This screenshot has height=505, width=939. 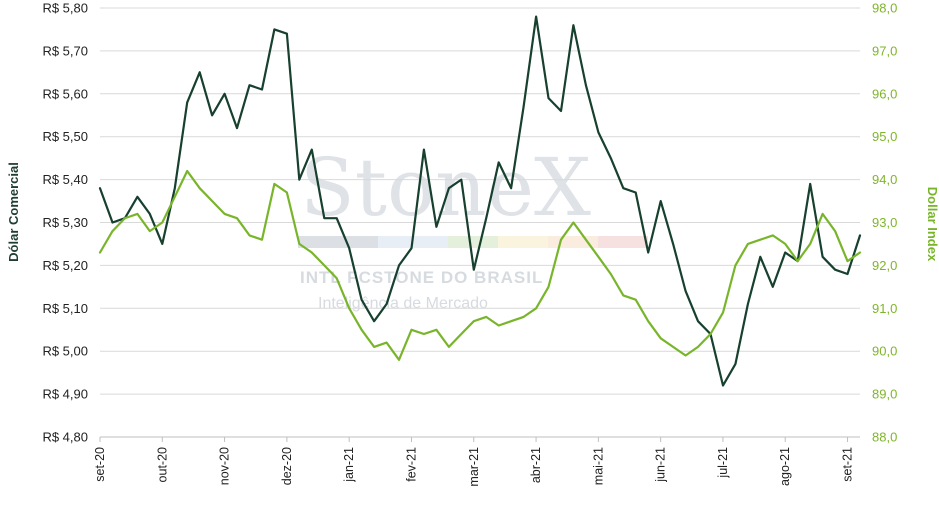 I want to click on left-tick-label: R$ 5,80, so click(x=65, y=8).